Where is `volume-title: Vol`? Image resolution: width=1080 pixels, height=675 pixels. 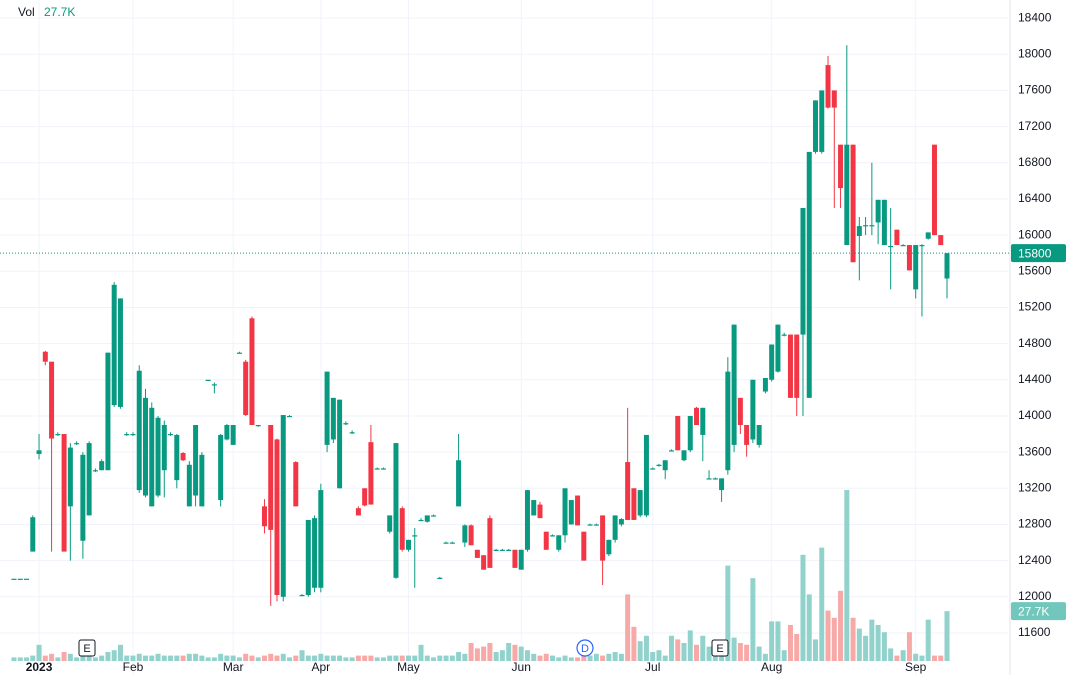 volume-title: Vol is located at coordinates (26, 12).